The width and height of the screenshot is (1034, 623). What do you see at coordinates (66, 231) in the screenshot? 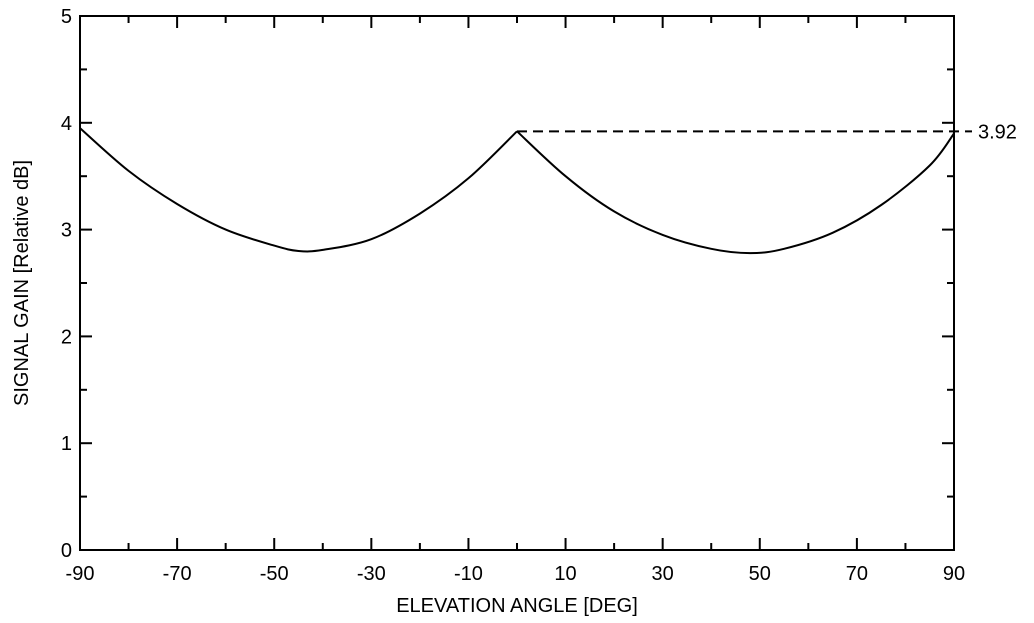
I see `y-tick-label: 3` at bounding box center [66, 231].